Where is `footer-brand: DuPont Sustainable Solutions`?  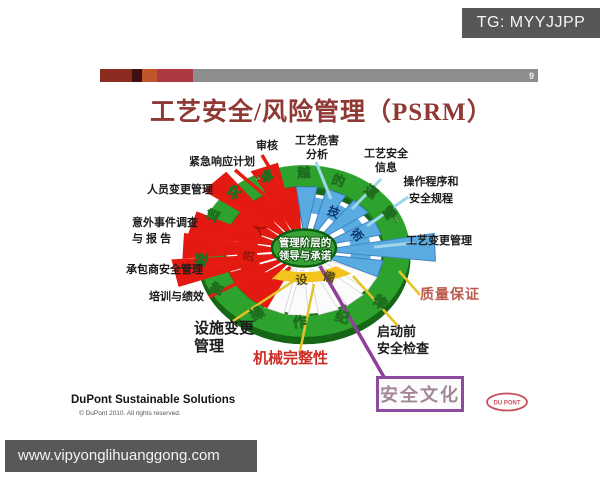
footer-brand: DuPont Sustainable Solutions is located at coordinates (153, 400).